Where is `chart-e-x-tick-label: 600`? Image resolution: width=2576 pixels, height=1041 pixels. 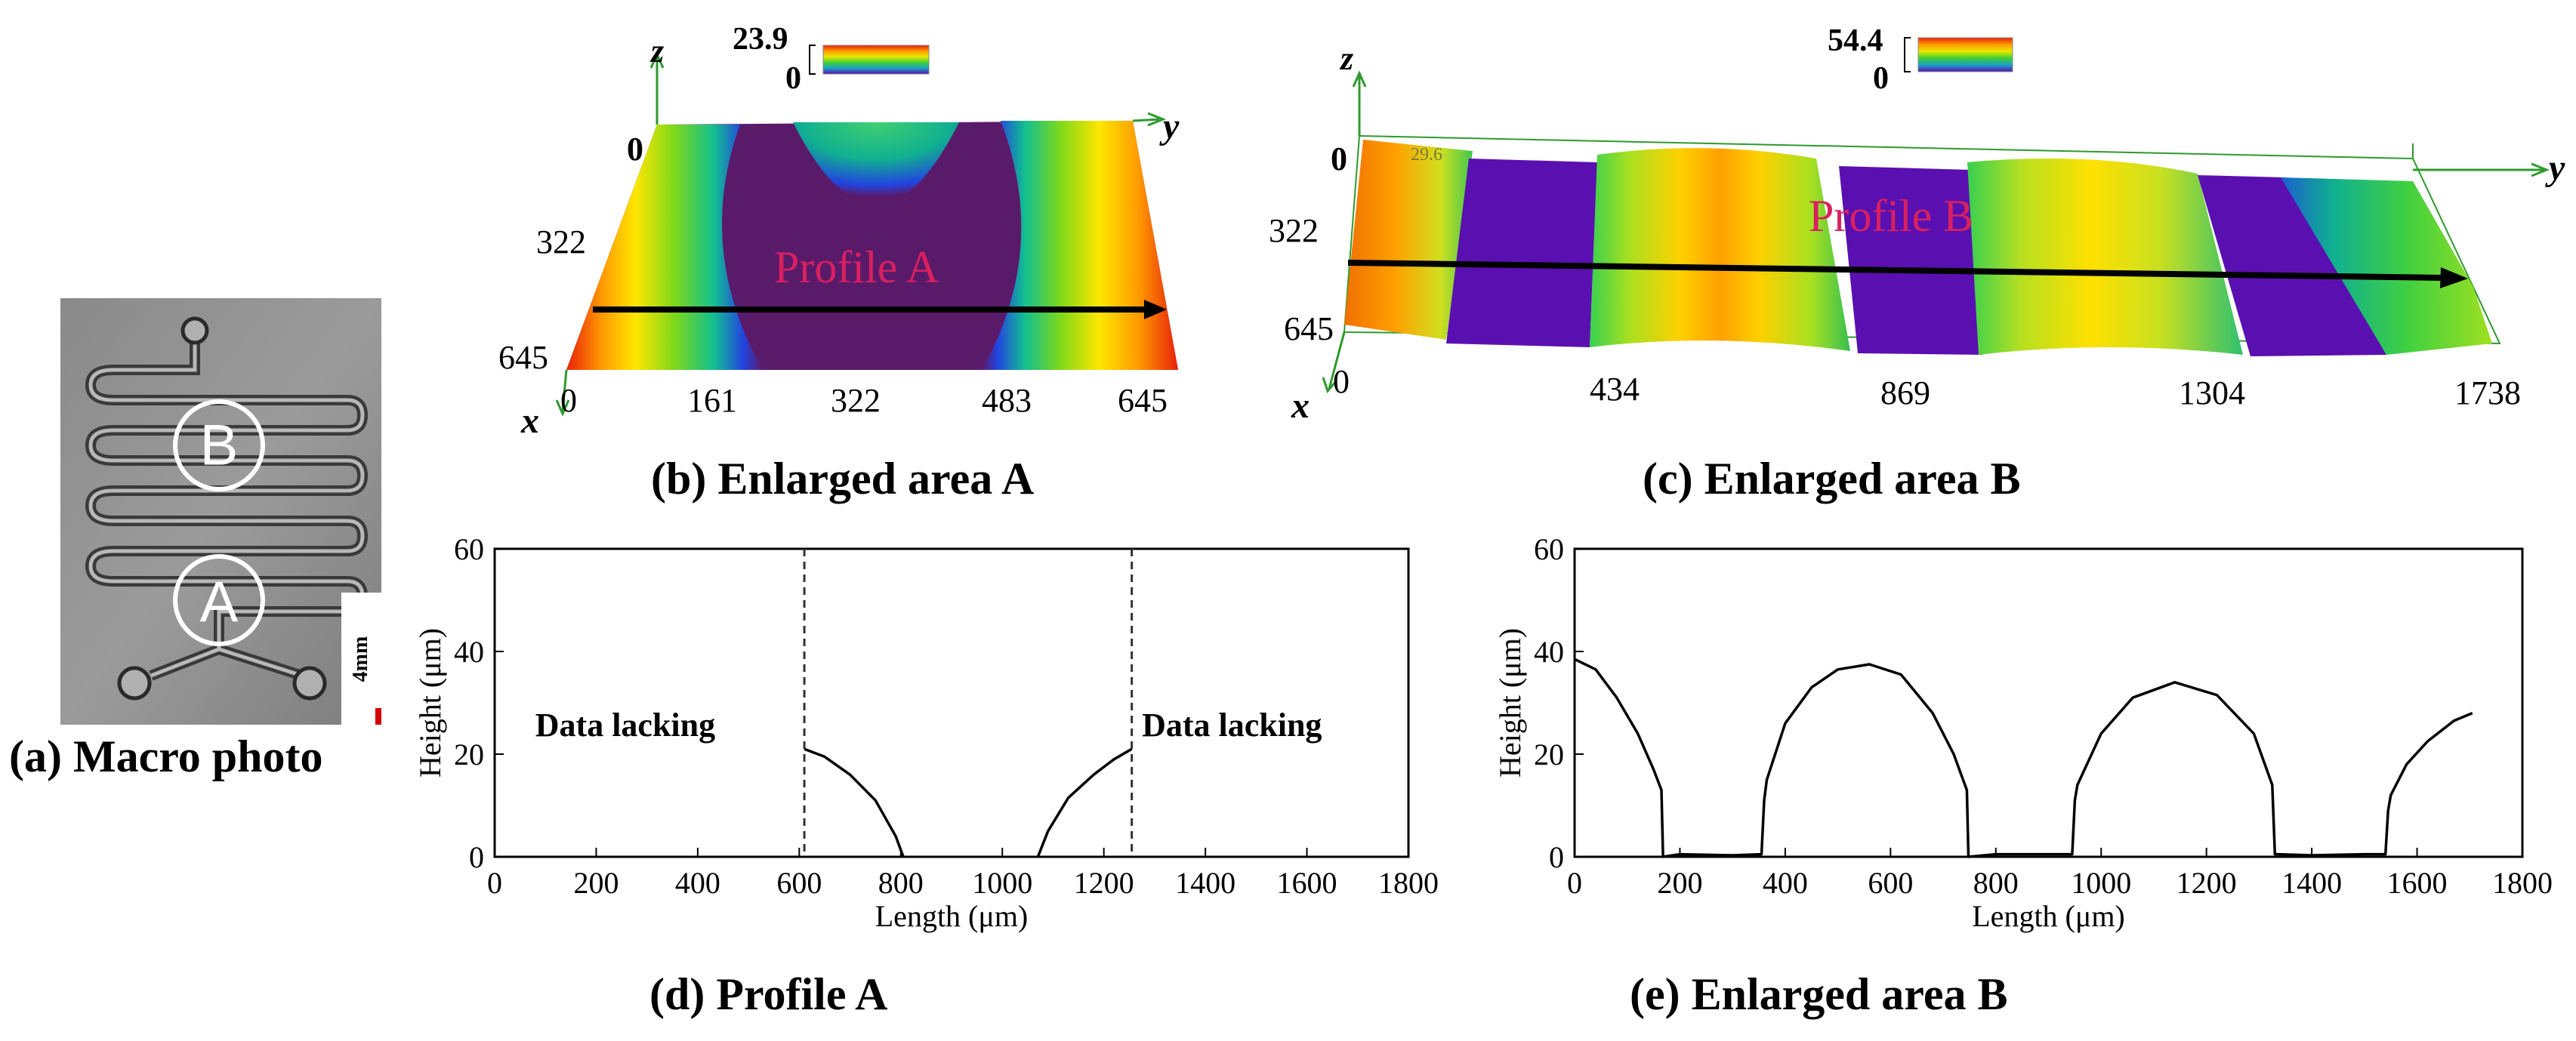
chart-e-x-tick-label: 600 is located at coordinates (1890, 883).